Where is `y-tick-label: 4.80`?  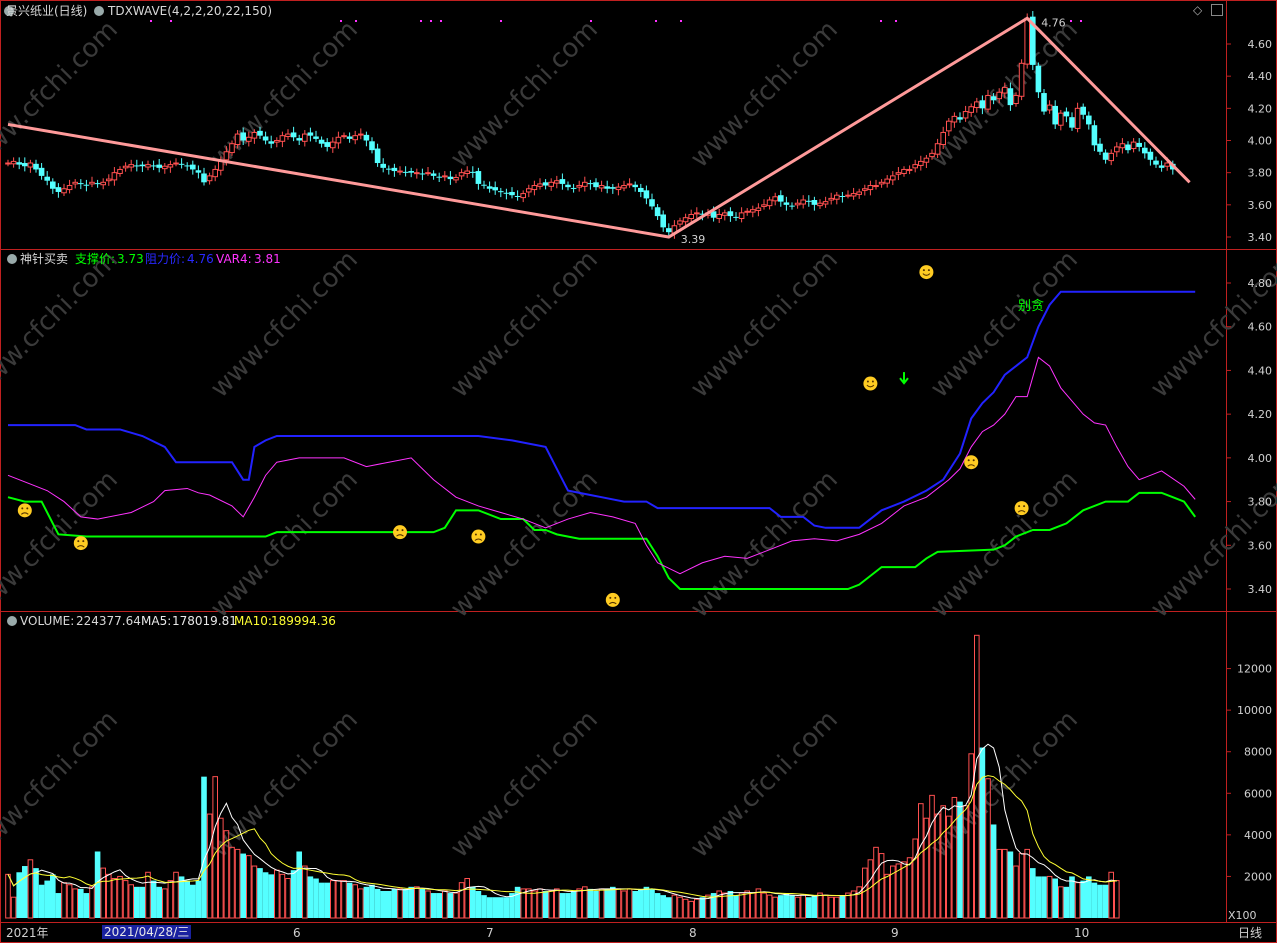
y-tick-label: 4.80 is located at coordinates (1260, 283).